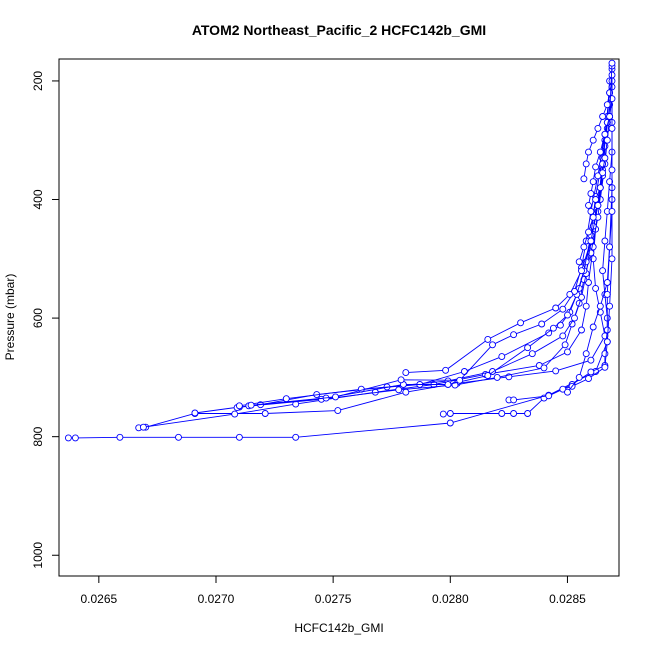  Describe the element at coordinates (333, 590) in the screenshot. I see `x-axis: 0.0265 0.0270 0.0275 0.0280 0.0285` at that location.